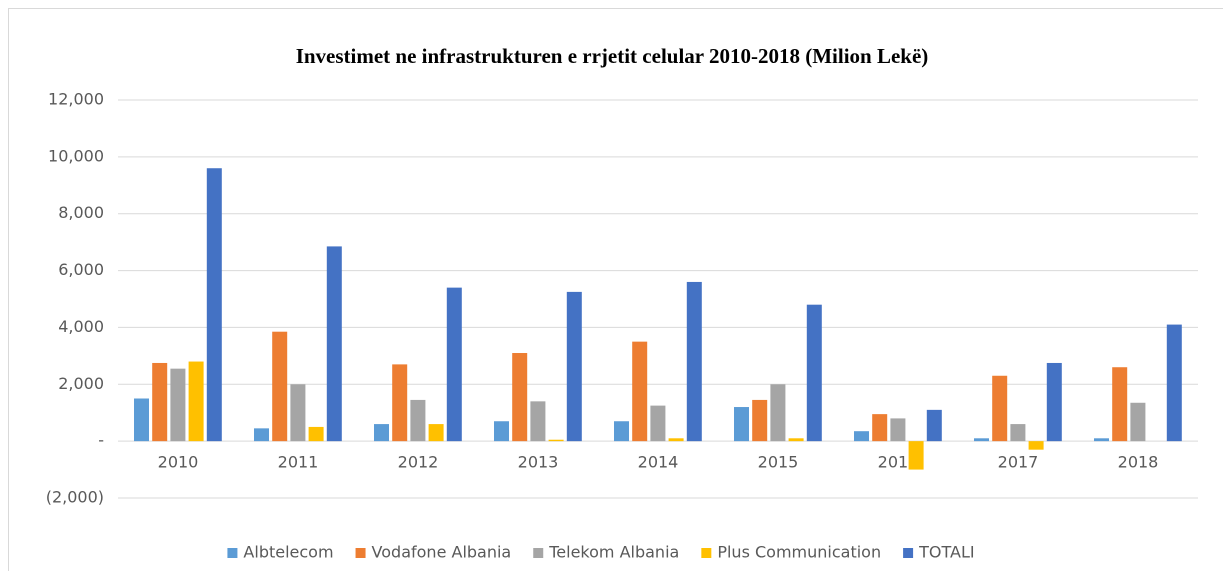  What do you see at coordinates (898, 462) in the screenshot?
I see `x-tick-label: 2016` at bounding box center [898, 462].